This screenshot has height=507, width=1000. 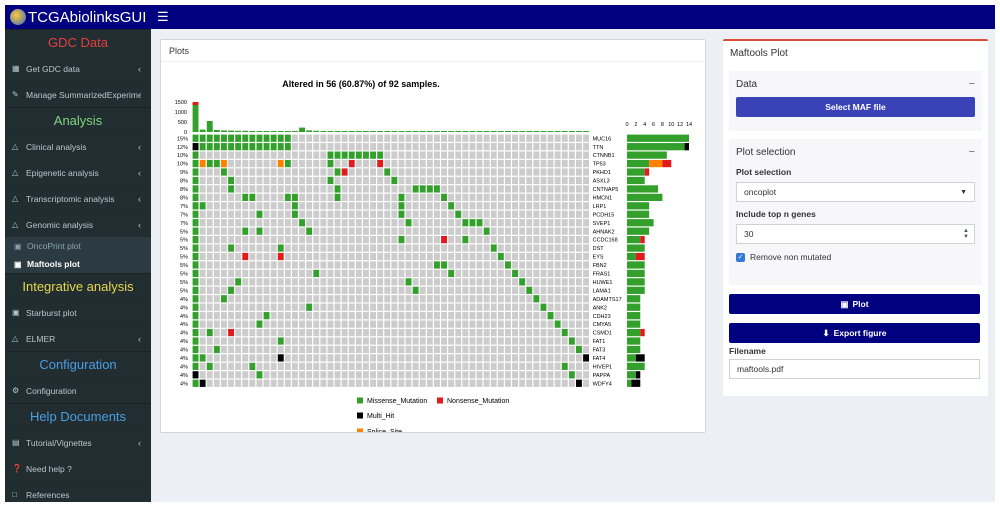 What do you see at coordinates (78, 198) in the screenshot?
I see `sidebar-item: △ Transcriptomic analysis ‹` at bounding box center [78, 198].